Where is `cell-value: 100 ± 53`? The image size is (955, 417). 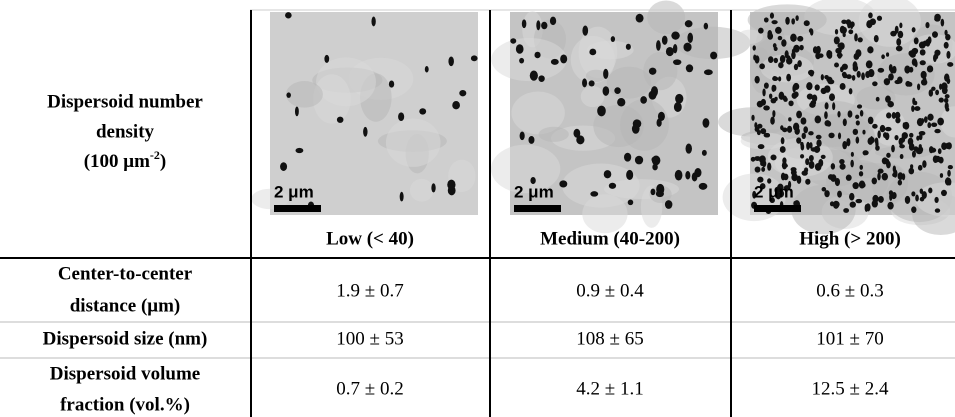
cell-value: 100 ± 53 is located at coordinates (369, 338).